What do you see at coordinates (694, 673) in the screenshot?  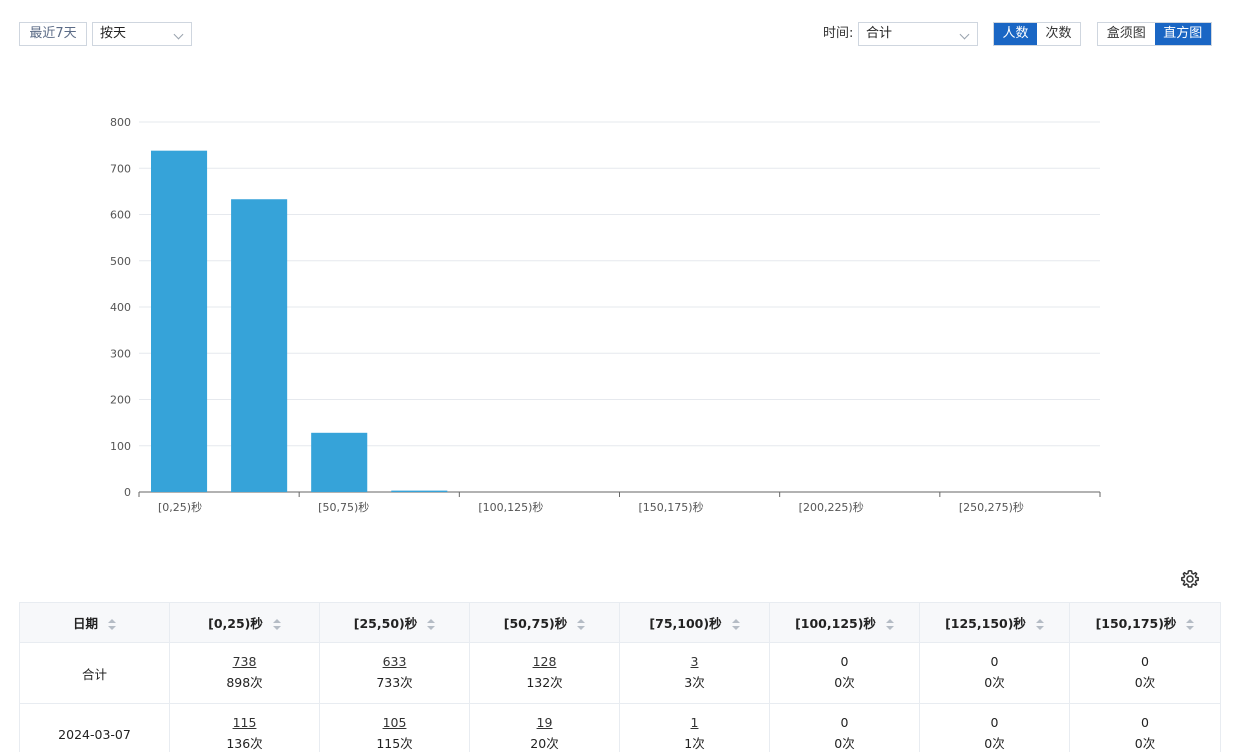 I see `value-cell: 3 3次` at bounding box center [694, 673].